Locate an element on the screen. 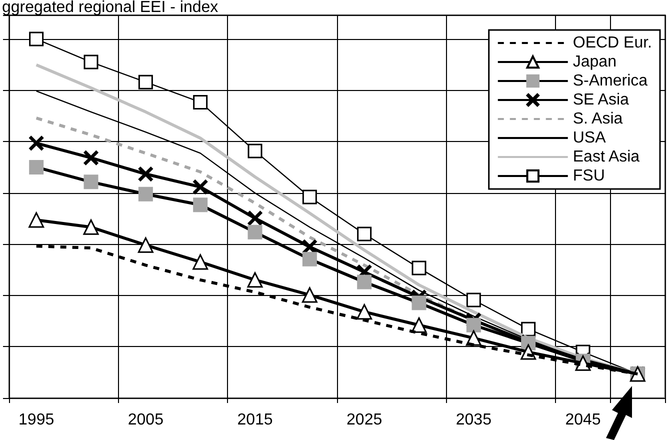 Image resolution: width=670 pixels, height=440 pixels. legend-label: USA is located at coordinates (589, 138).